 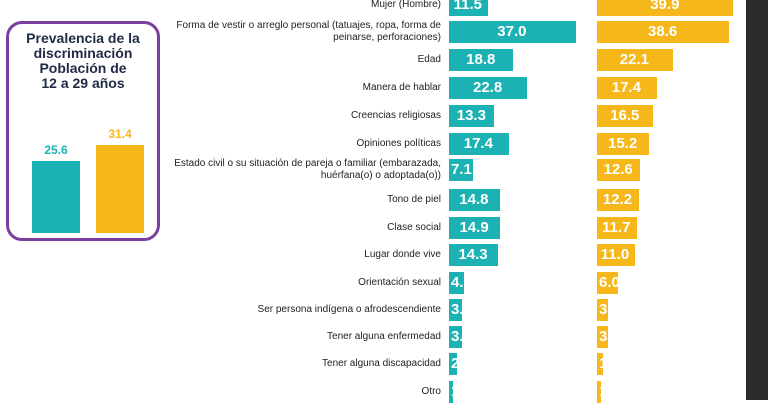 What do you see at coordinates (384, 336) in the screenshot?
I see `category-label: Tener alguna enfermedad` at bounding box center [384, 336].